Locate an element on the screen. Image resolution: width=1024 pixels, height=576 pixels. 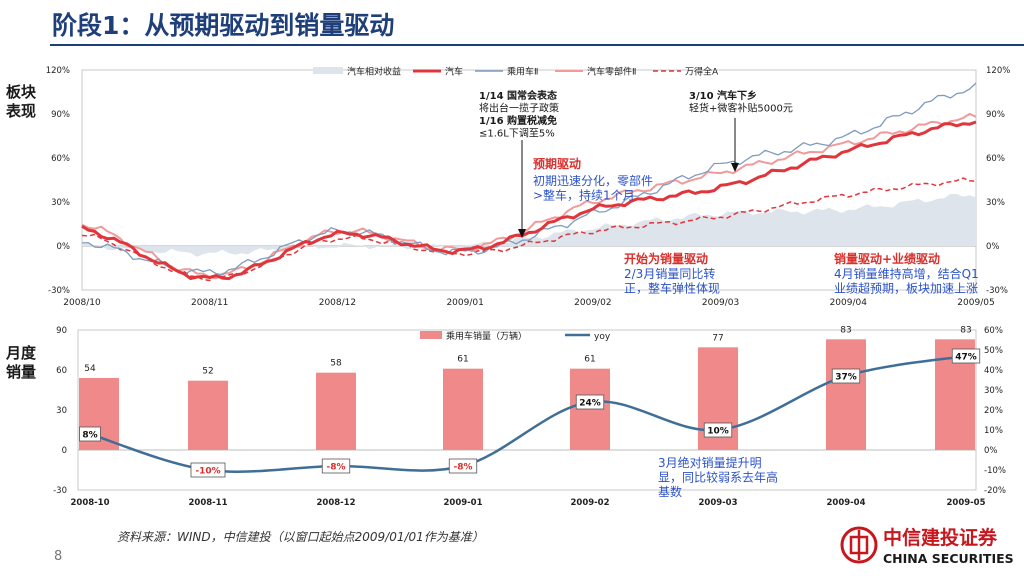
yoy-data-label: 24% is located at coordinates (590, 404).